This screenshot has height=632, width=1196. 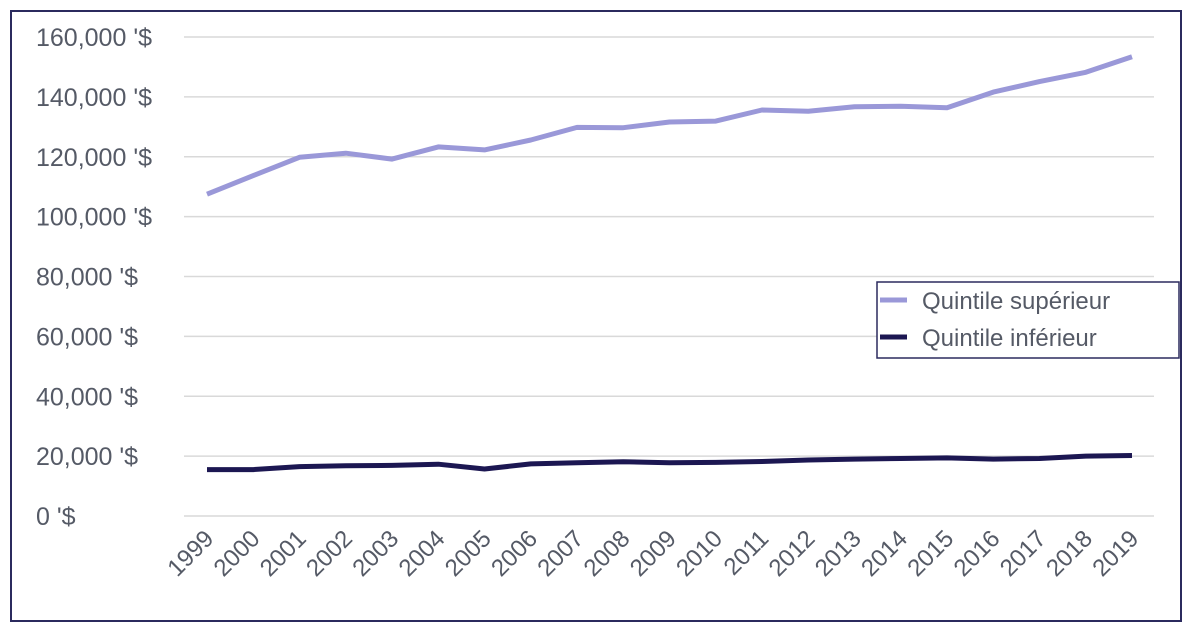 I want to click on x-tick-label: 2014, so click(x=884, y=553).